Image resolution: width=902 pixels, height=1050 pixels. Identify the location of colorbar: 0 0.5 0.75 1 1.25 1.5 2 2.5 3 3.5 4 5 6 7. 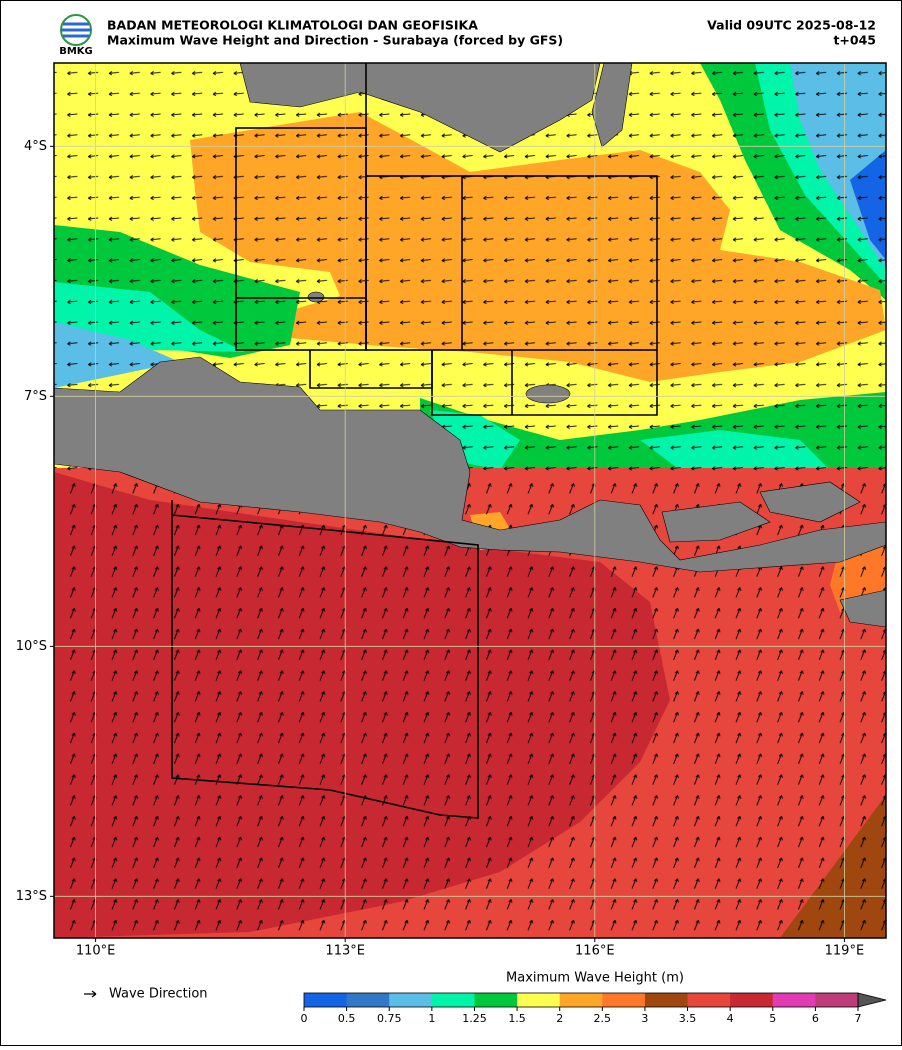
(594, 1008).